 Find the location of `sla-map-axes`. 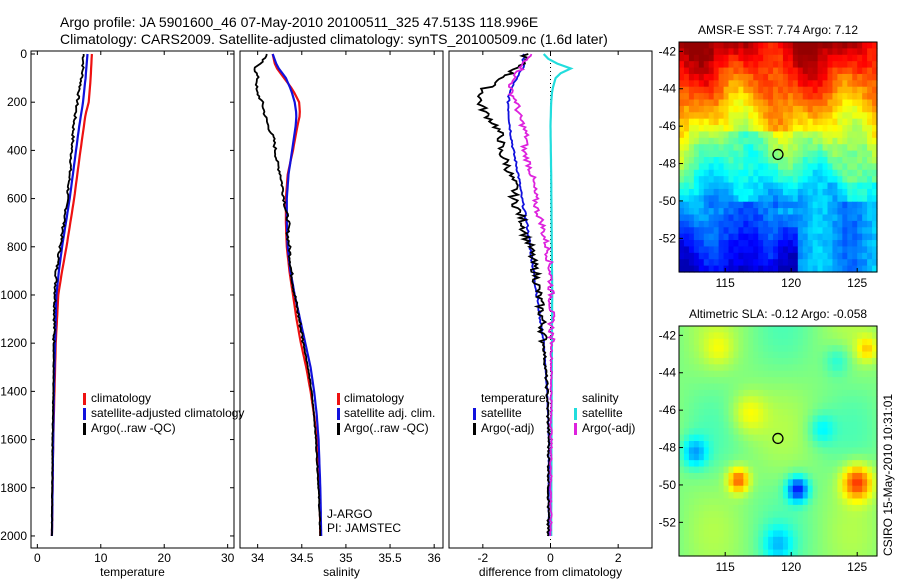

sla-map-axes is located at coordinates (778, 441).